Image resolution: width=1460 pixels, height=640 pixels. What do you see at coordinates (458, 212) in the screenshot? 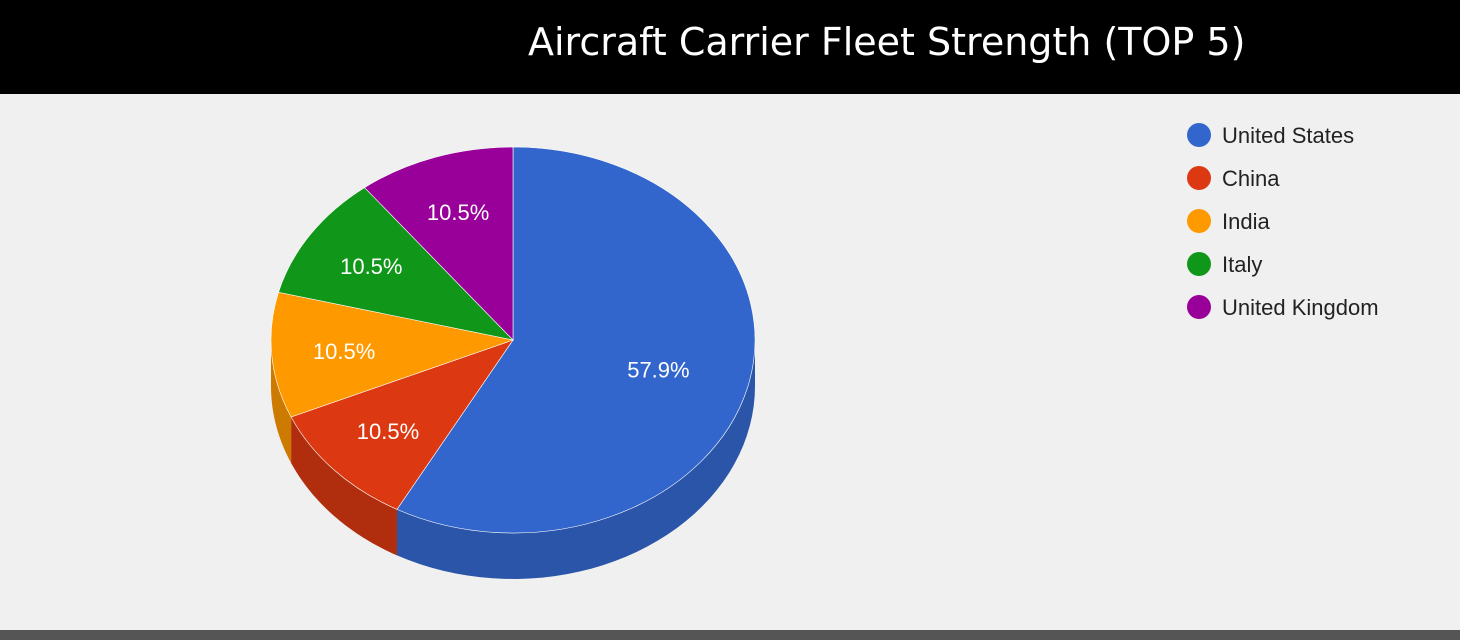
I see `pie-label-united-kingdom: 10.5%` at bounding box center [458, 212].